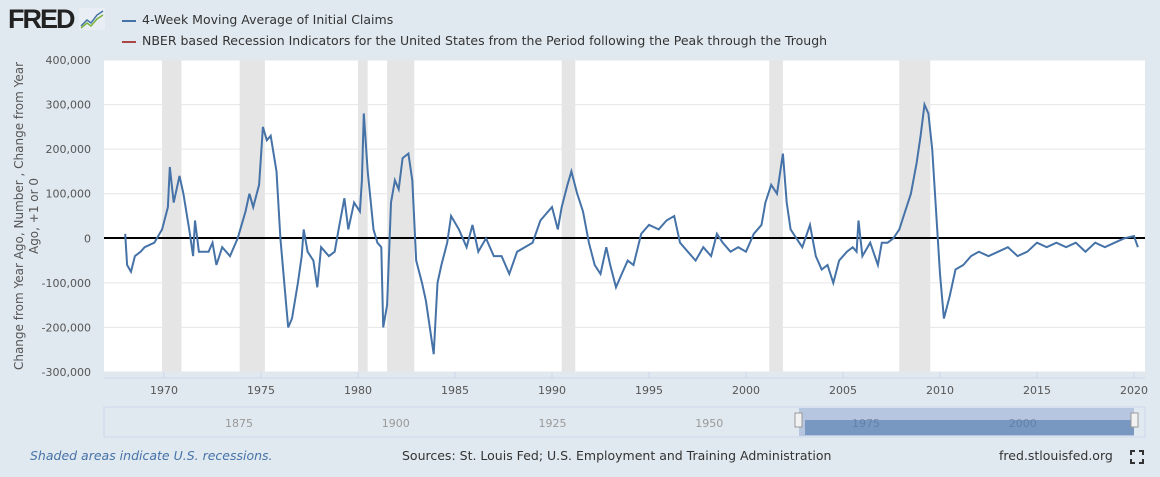 The width and height of the screenshot is (1160, 477). What do you see at coordinates (69, 60) in the screenshot?
I see `y-tick-label: 400,000` at bounding box center [69, 60].